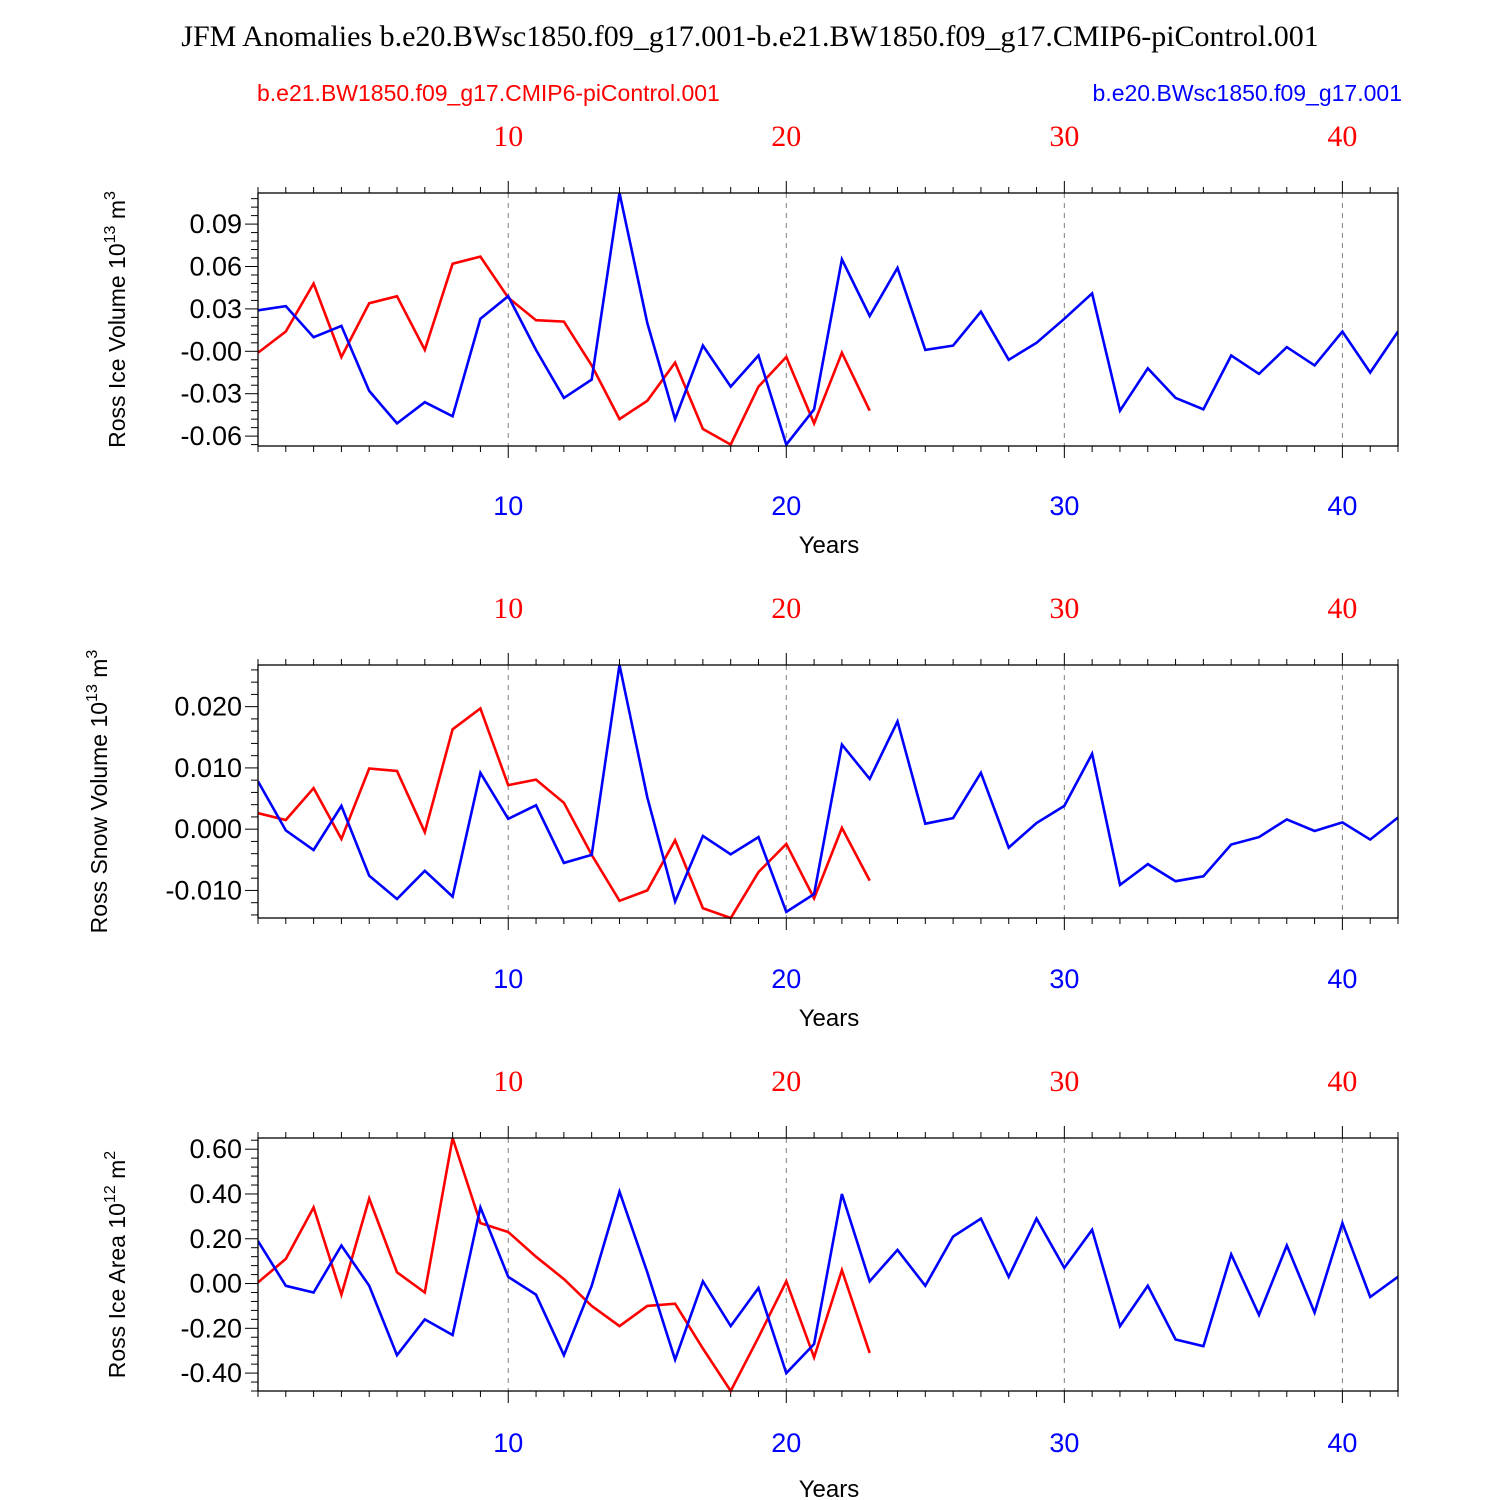 The width and height of the screenshot is (1500, 1500). Describe the element at coordinates (208, 768) in the screenshot. I see `y-tick-label: 0.010` at that location.